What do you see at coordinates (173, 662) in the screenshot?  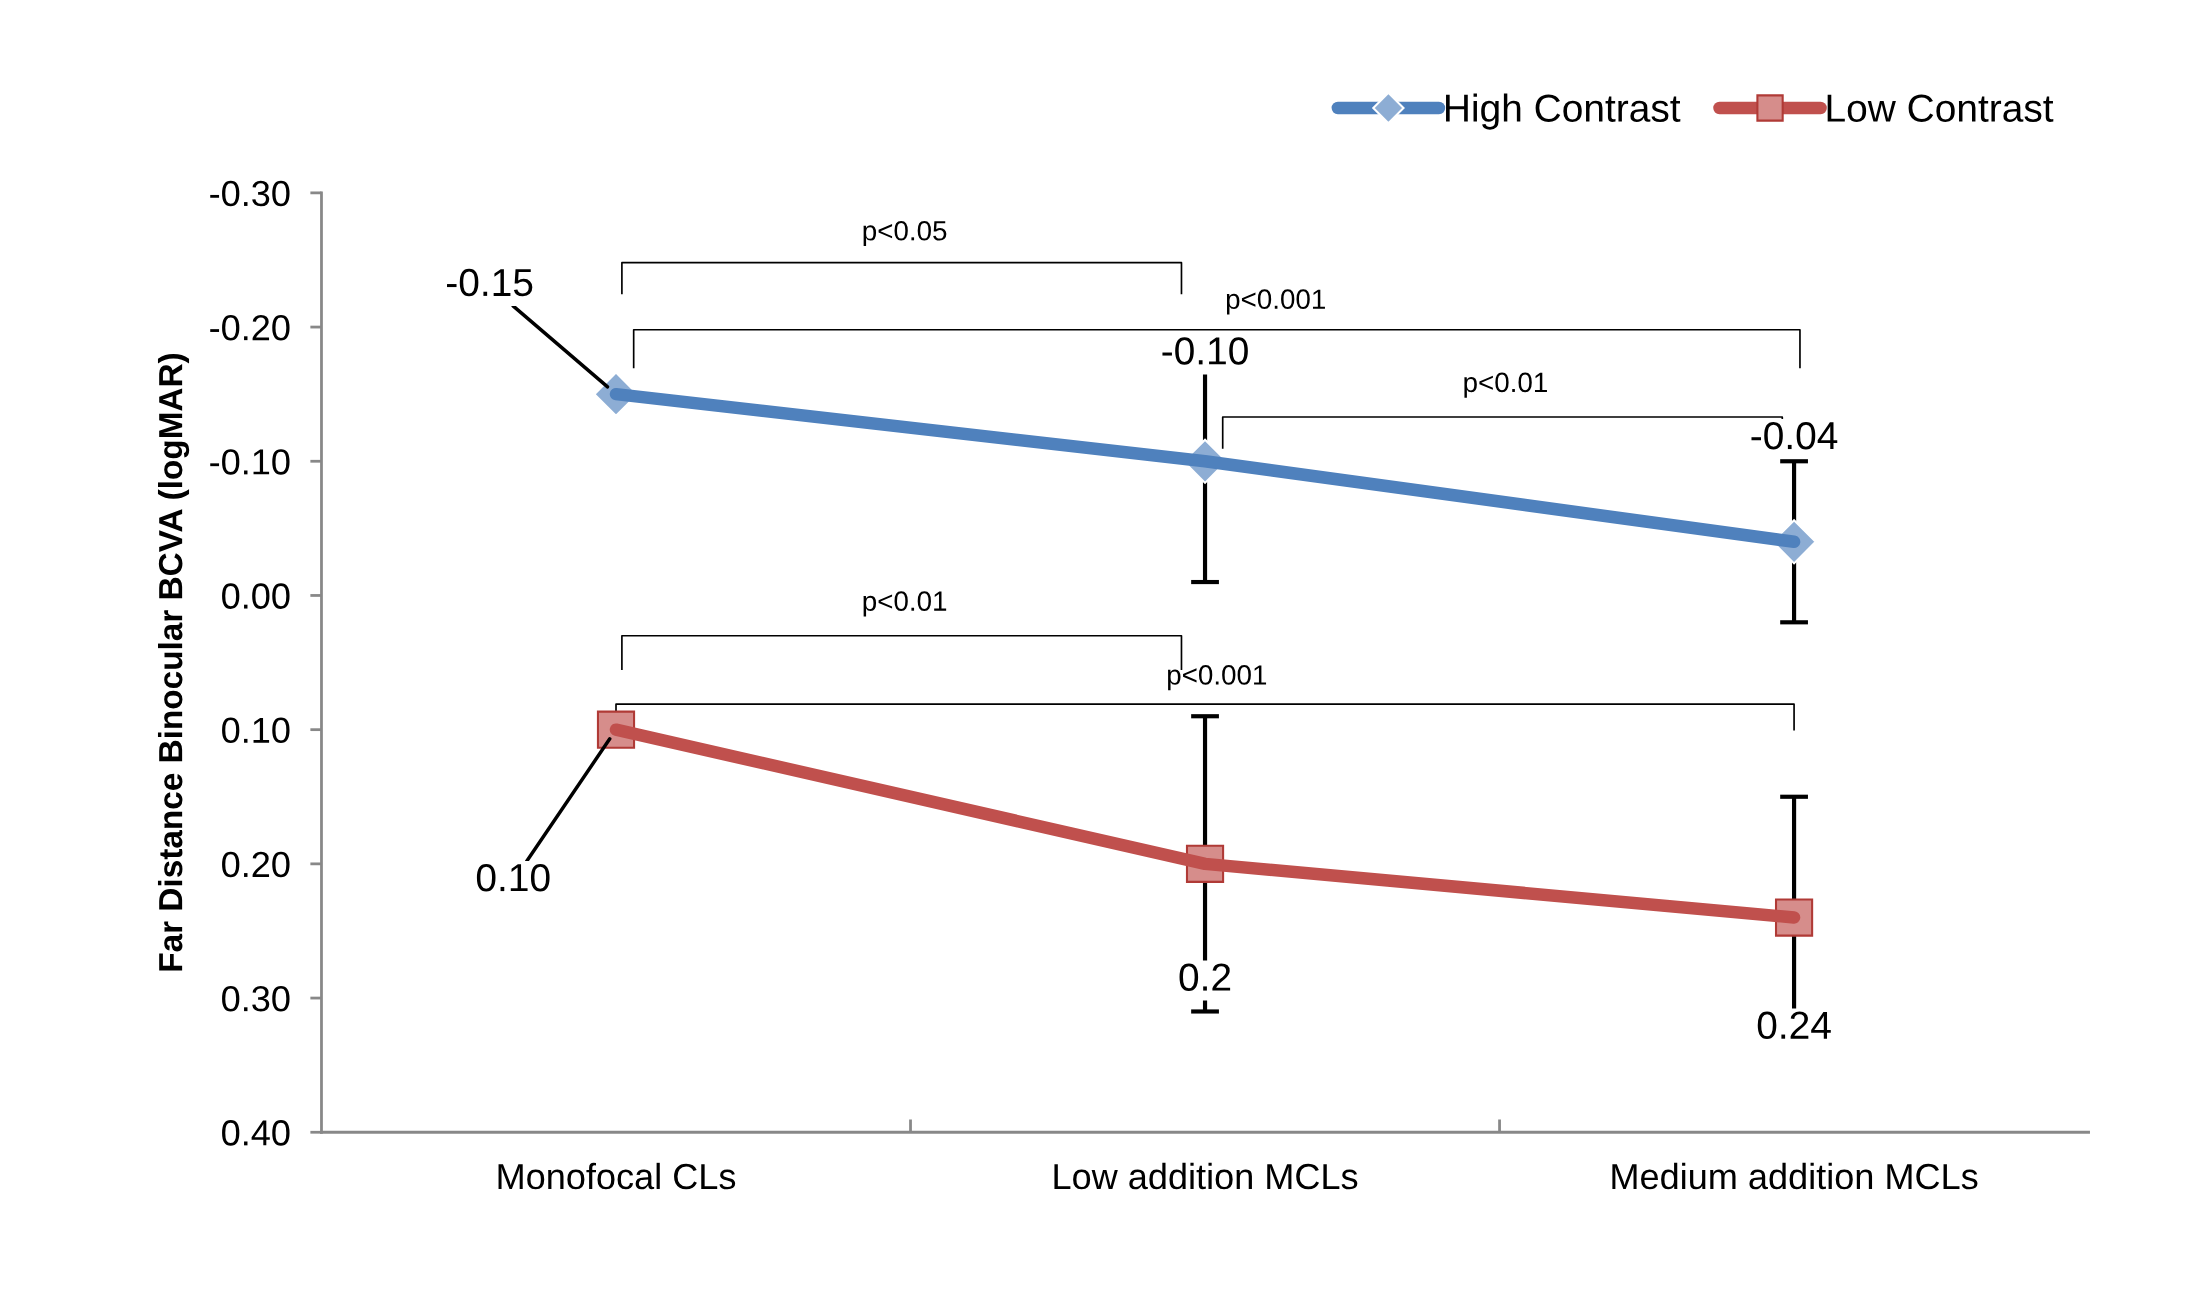 I see `y-axis-title: Far Distance Binocular BCVA (logMAR)` at bounding box center [173, 662].